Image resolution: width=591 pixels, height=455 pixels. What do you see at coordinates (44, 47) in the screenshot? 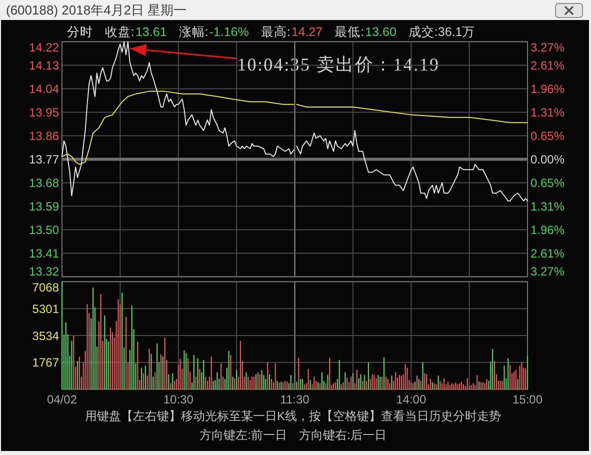
I see `y-tick-label: 14.22` at bounding box center [44, 47].